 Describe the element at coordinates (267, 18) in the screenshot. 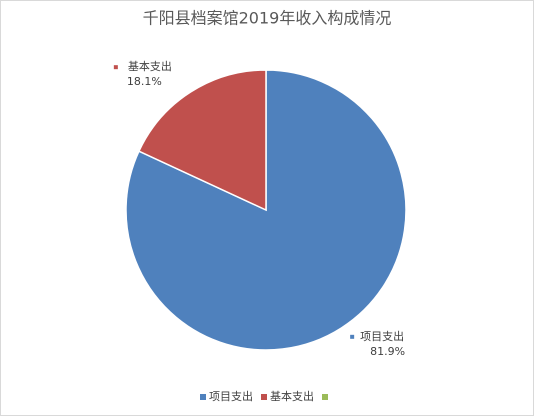

I see `chart-title: 千阳县档案馆2019年收入构成情况` at that location.